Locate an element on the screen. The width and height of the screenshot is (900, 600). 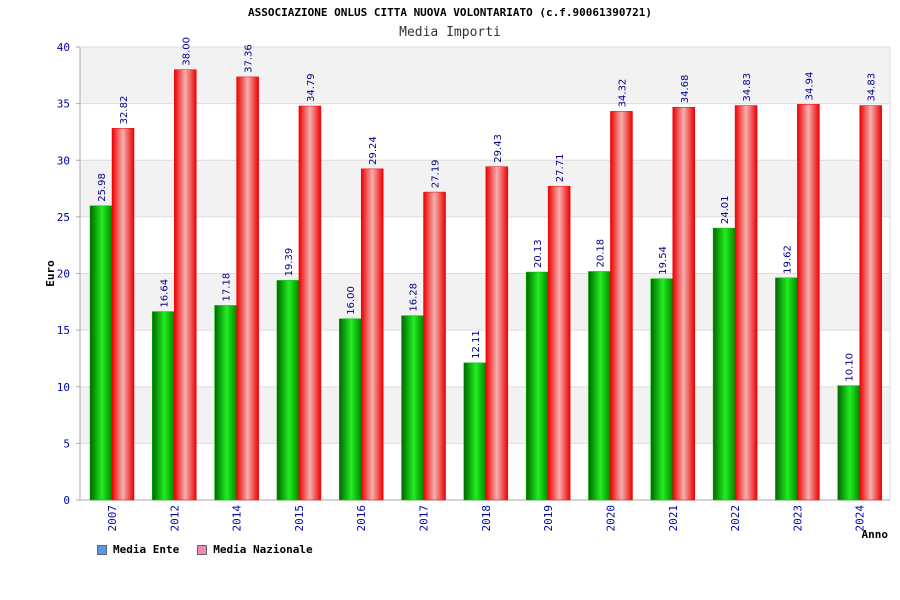
data-label: 32.82 is located at coordinates (124, 110).